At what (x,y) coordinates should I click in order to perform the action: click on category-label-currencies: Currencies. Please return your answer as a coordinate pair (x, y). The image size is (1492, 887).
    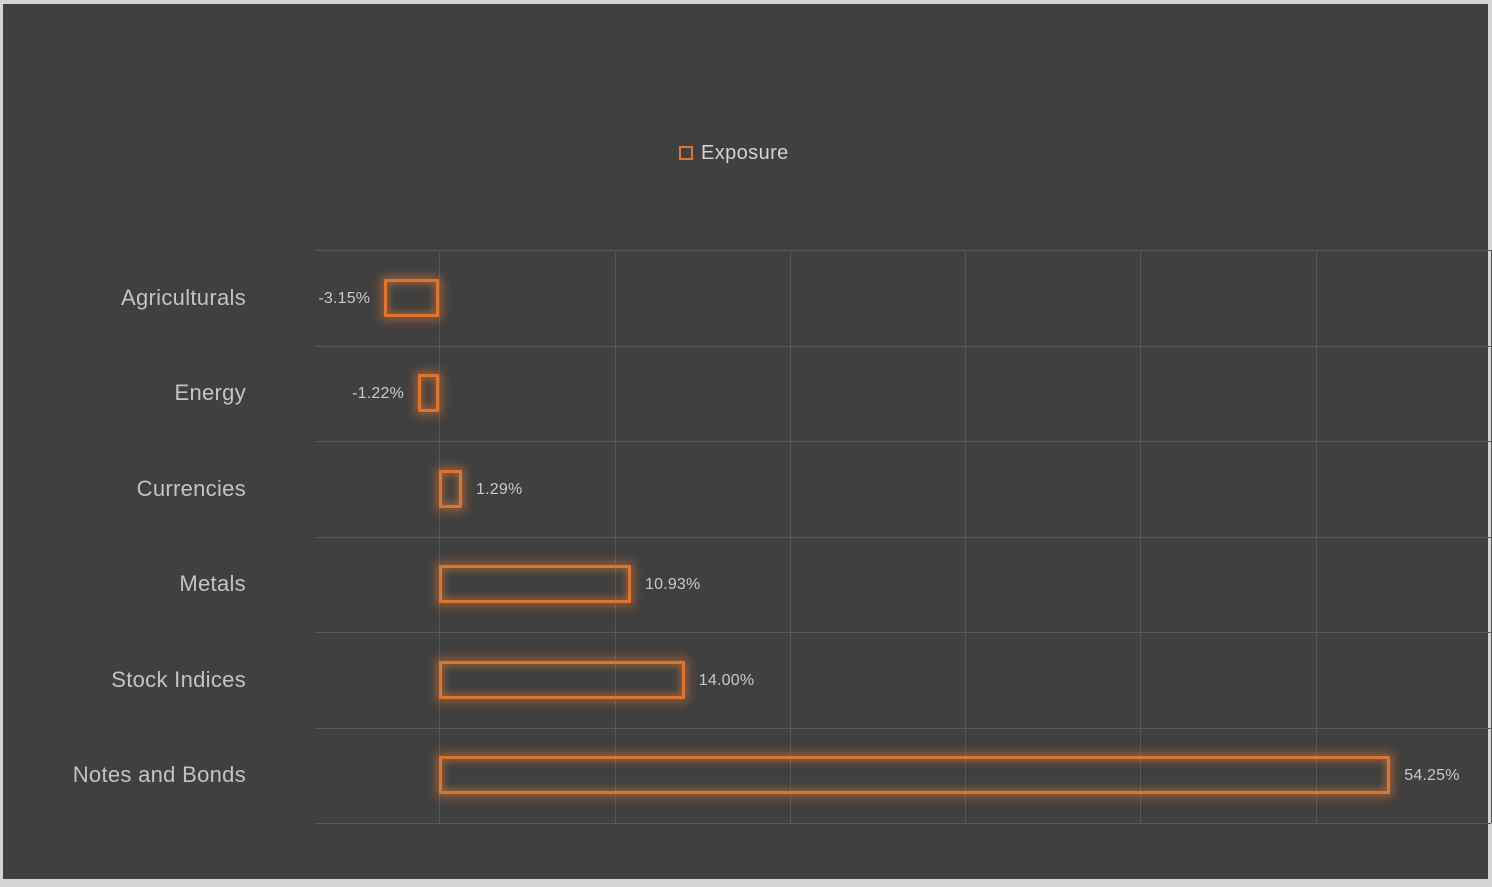
    Looking at the image, I should click on (191, 488).